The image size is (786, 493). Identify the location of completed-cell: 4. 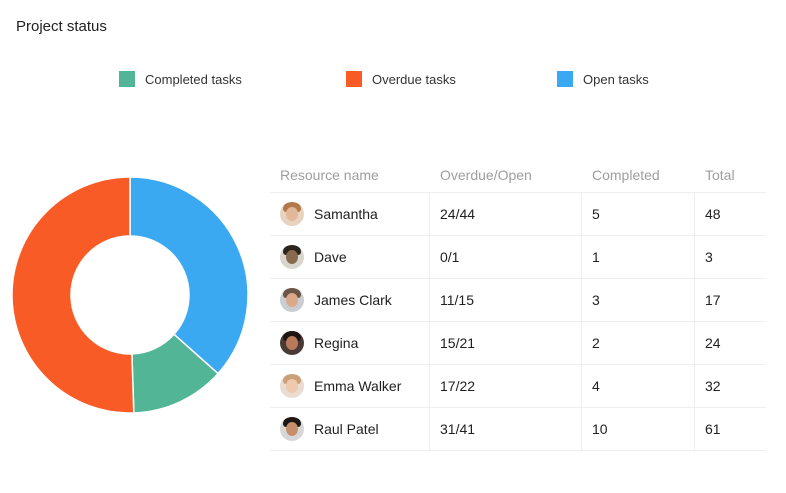
(638, 386).